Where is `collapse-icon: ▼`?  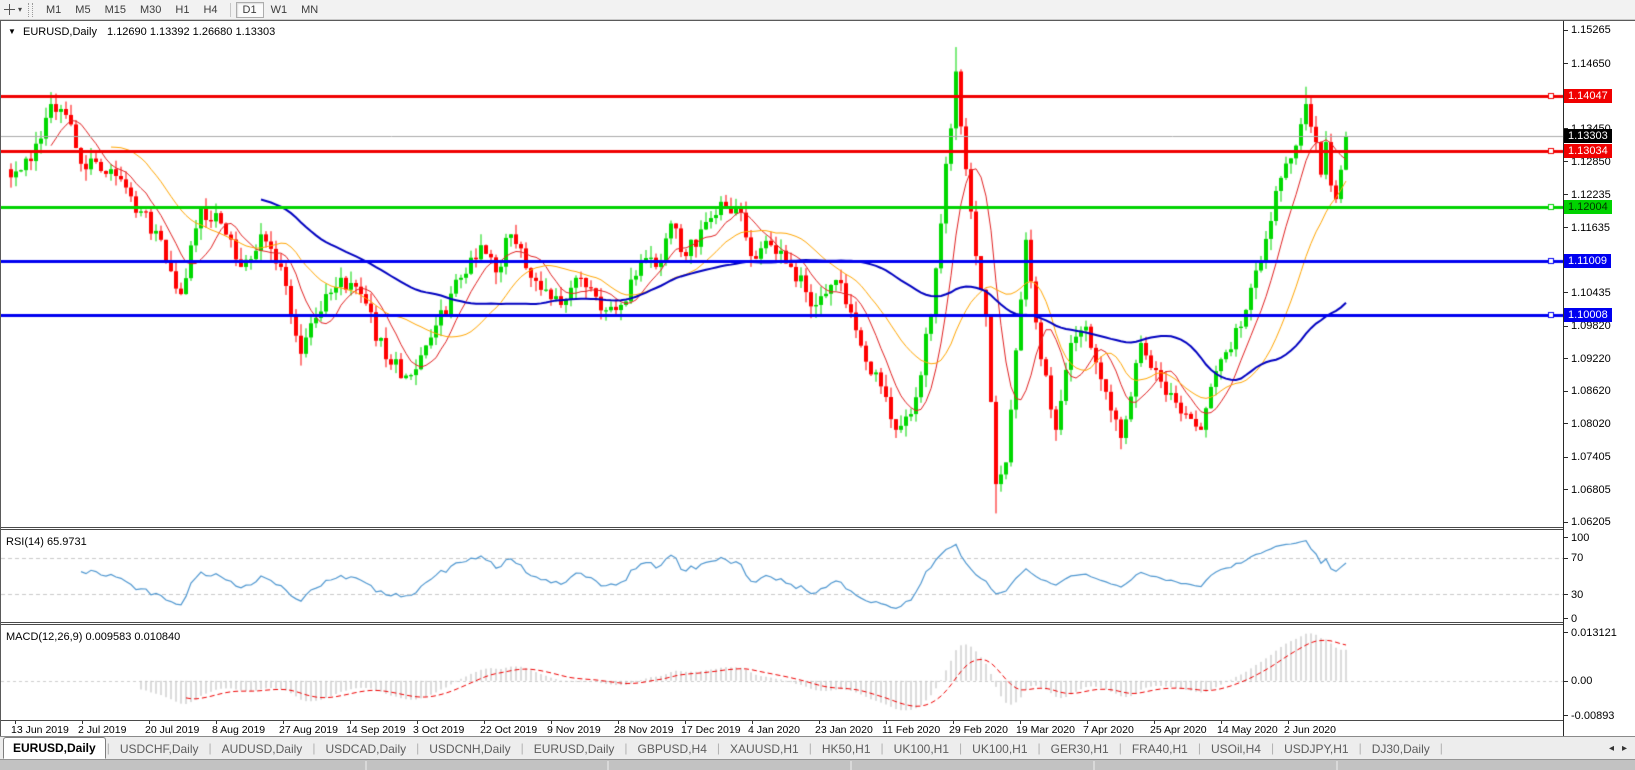
collapse-icon: ▼ is located at coordinates (12, 31).